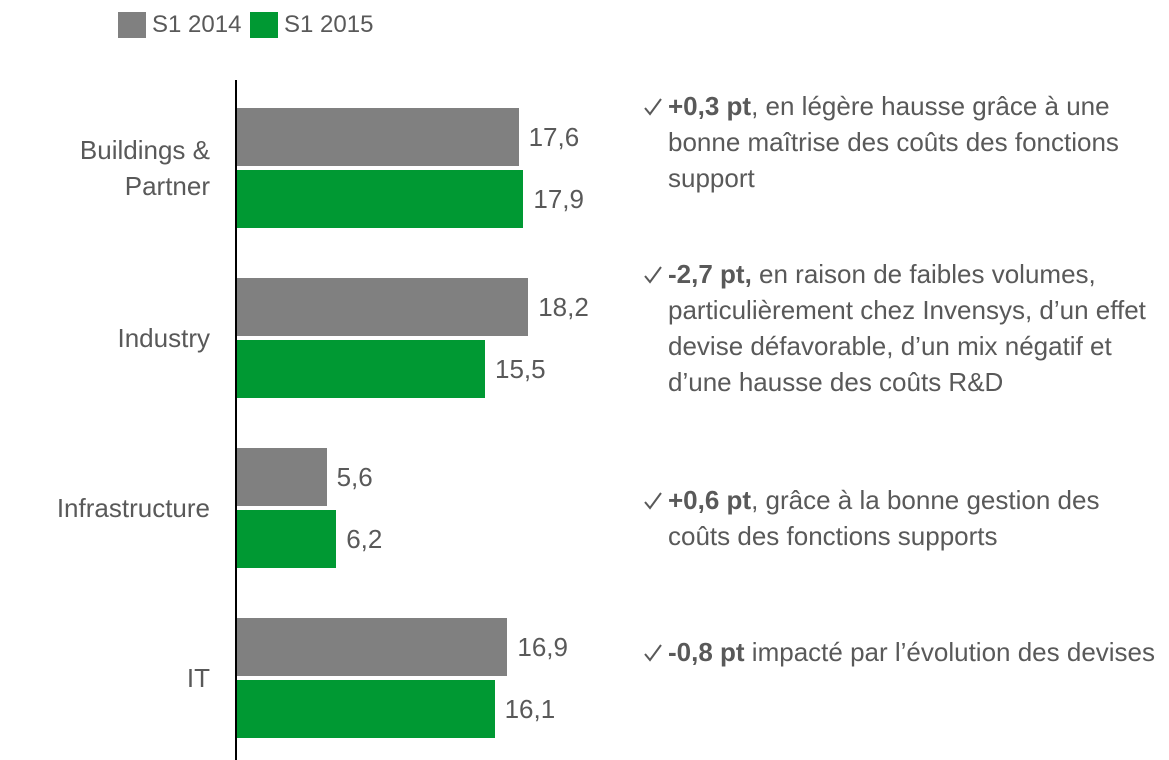  Describe the element at coordinates (520, 369) in the screenshot. I see `value-label: 15,5` at that location.